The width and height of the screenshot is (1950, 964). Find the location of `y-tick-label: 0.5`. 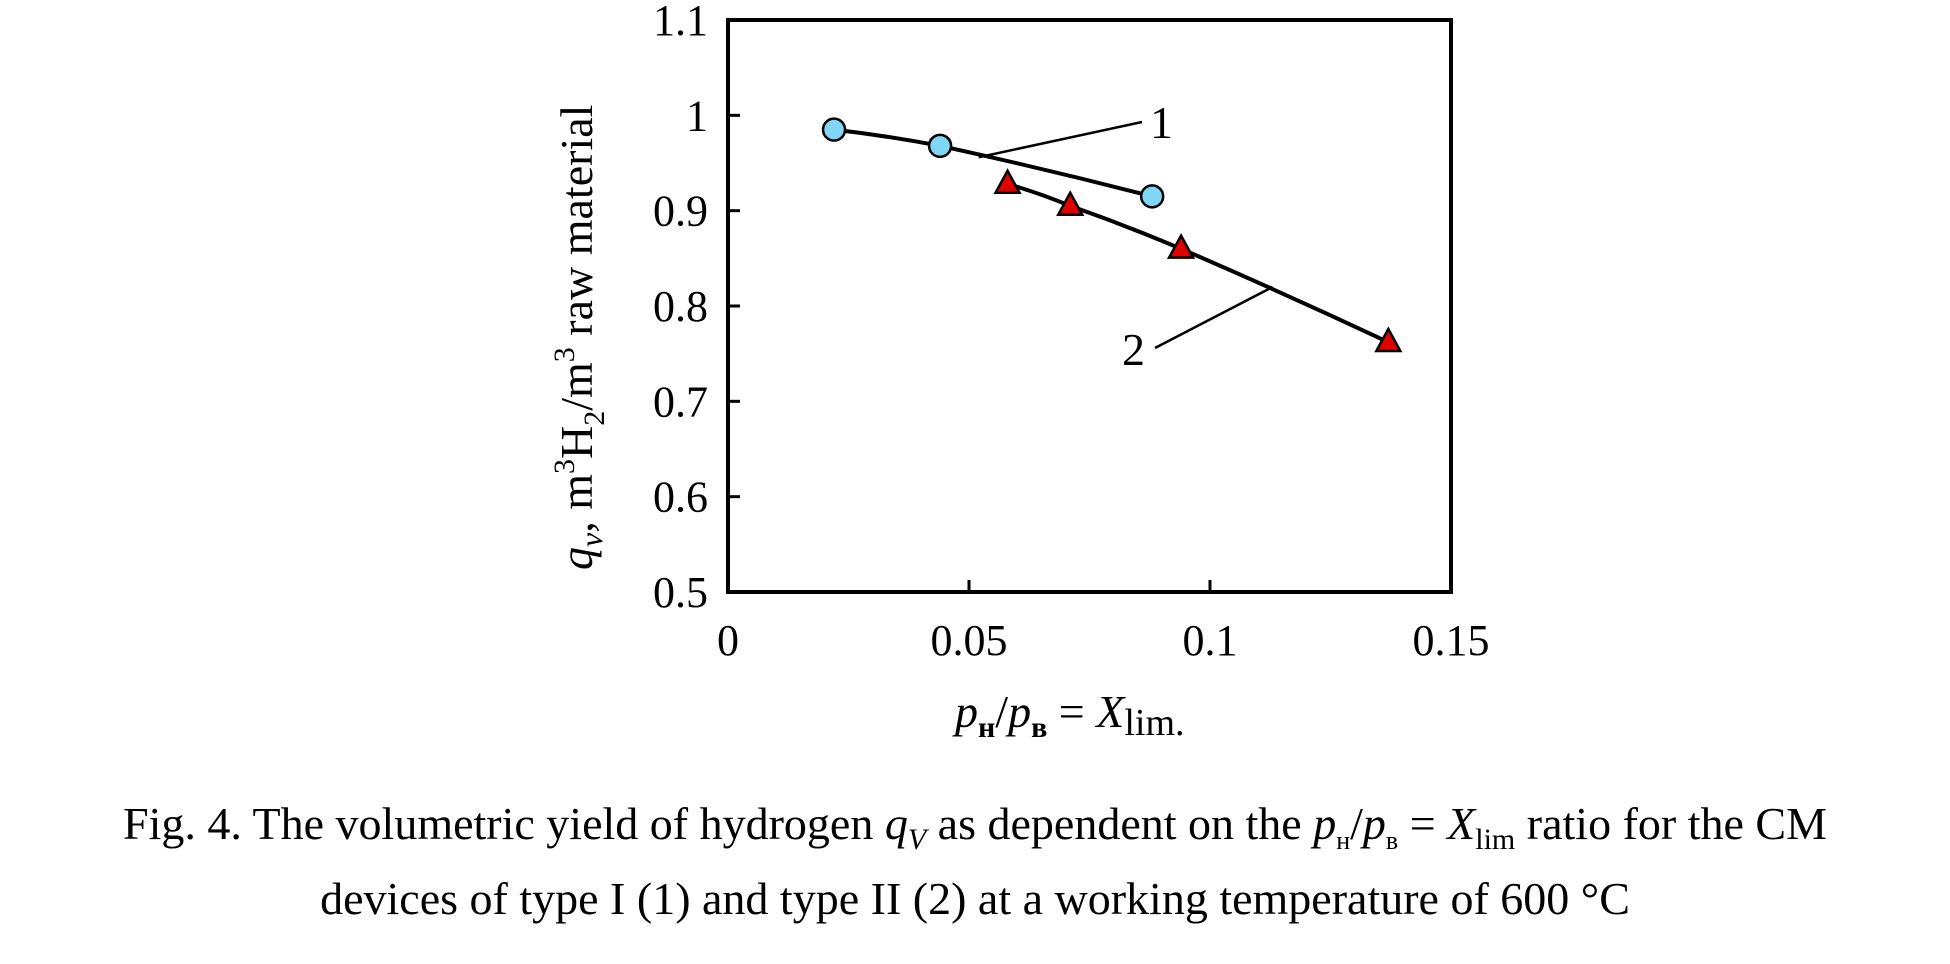

y-tick-label: 0.5 is located at coordinates (680, 592).